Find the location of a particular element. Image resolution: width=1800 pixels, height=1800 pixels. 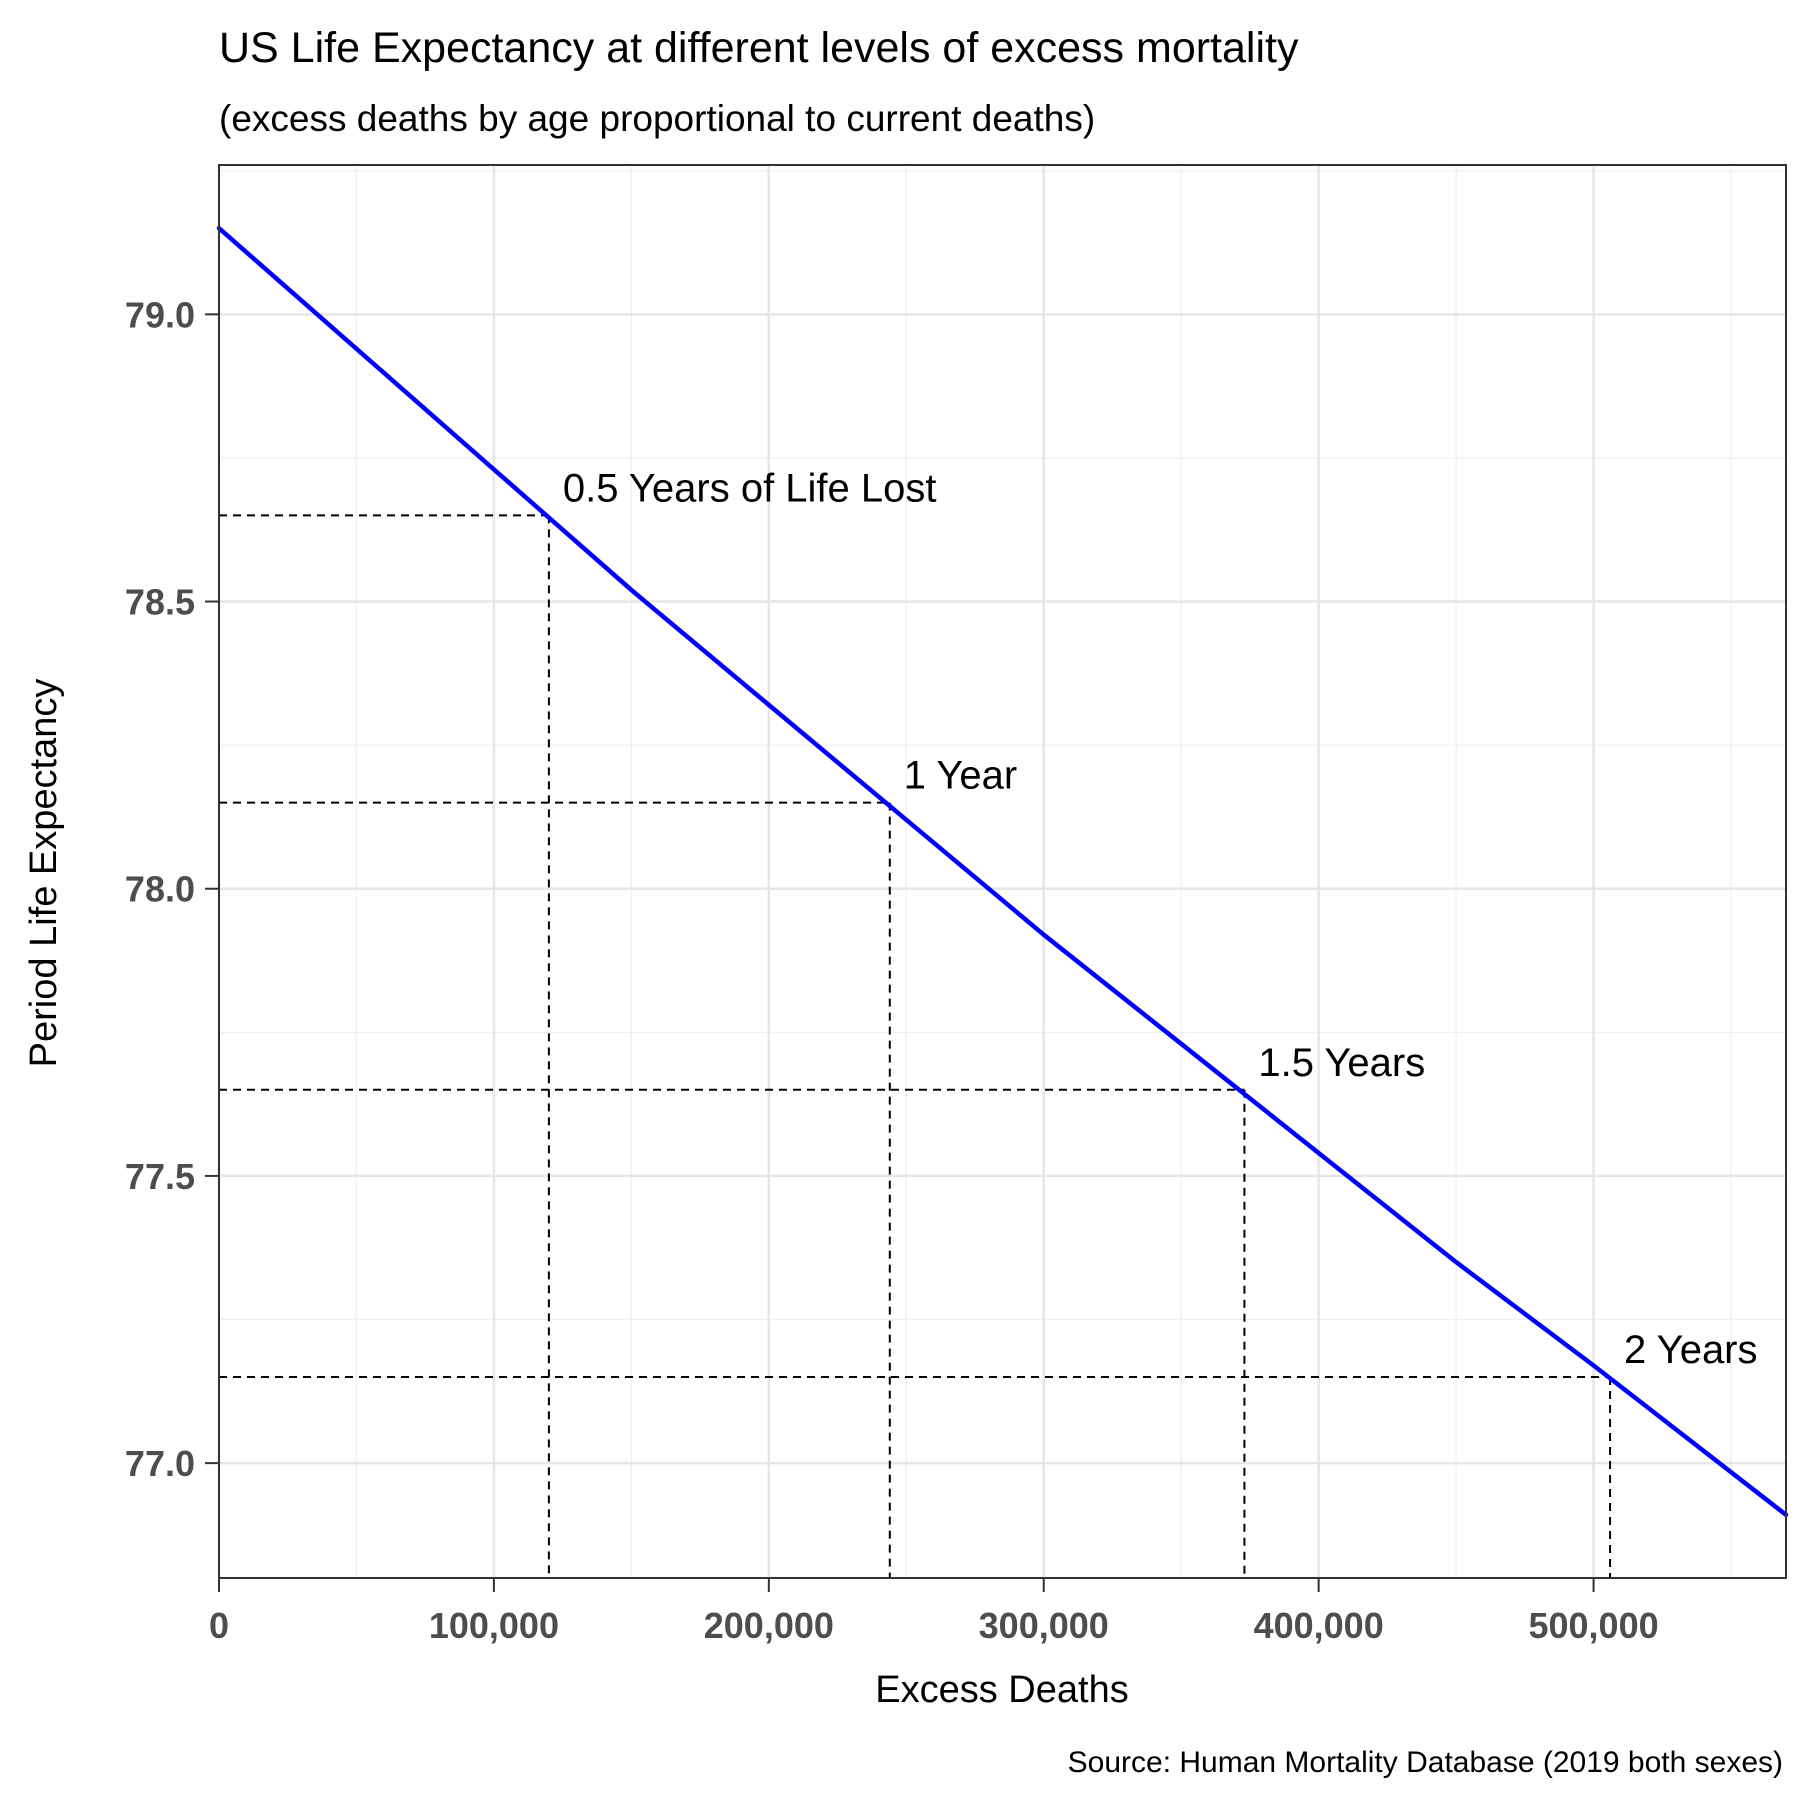

annotation-label: 1.5 Years is located at coordinates (1341, 1063).